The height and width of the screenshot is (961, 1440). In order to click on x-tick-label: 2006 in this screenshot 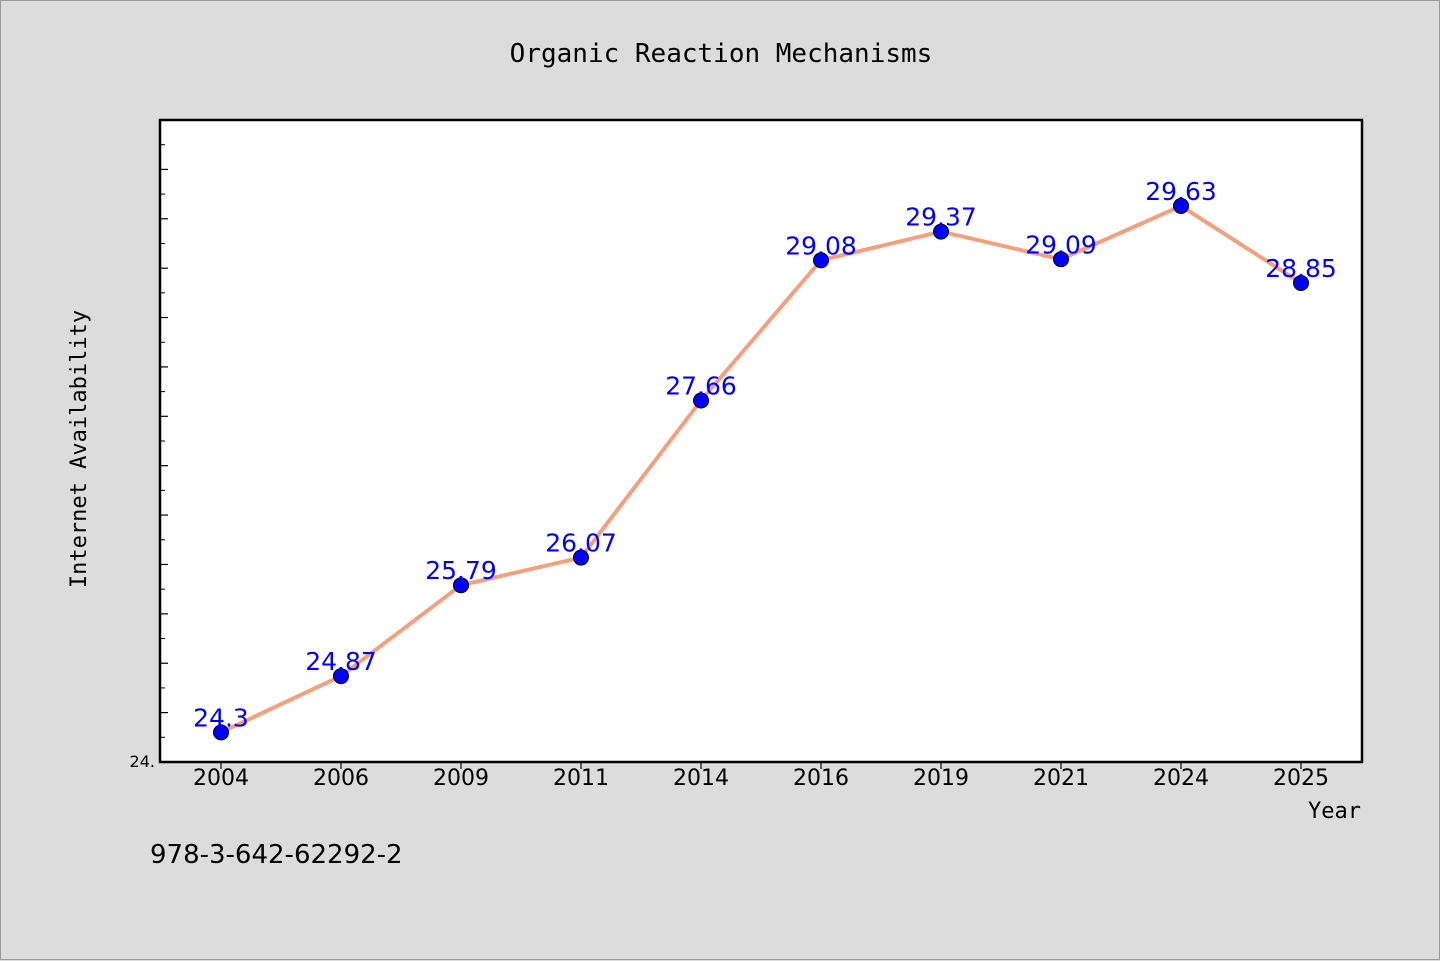, I will do `click(341, 778)`.